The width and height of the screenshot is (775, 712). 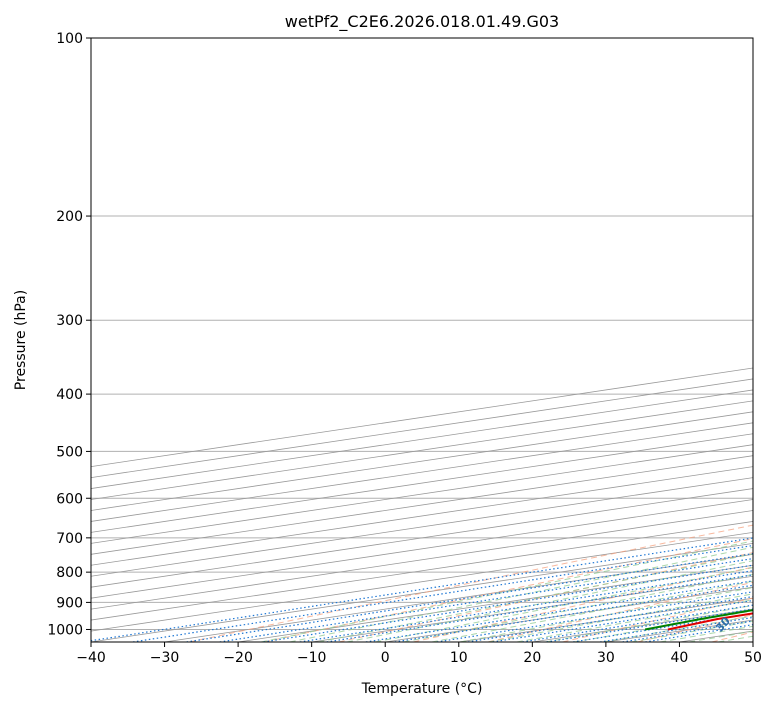 I want to click on x-tick-label: 30, so click(x=606, y=658).